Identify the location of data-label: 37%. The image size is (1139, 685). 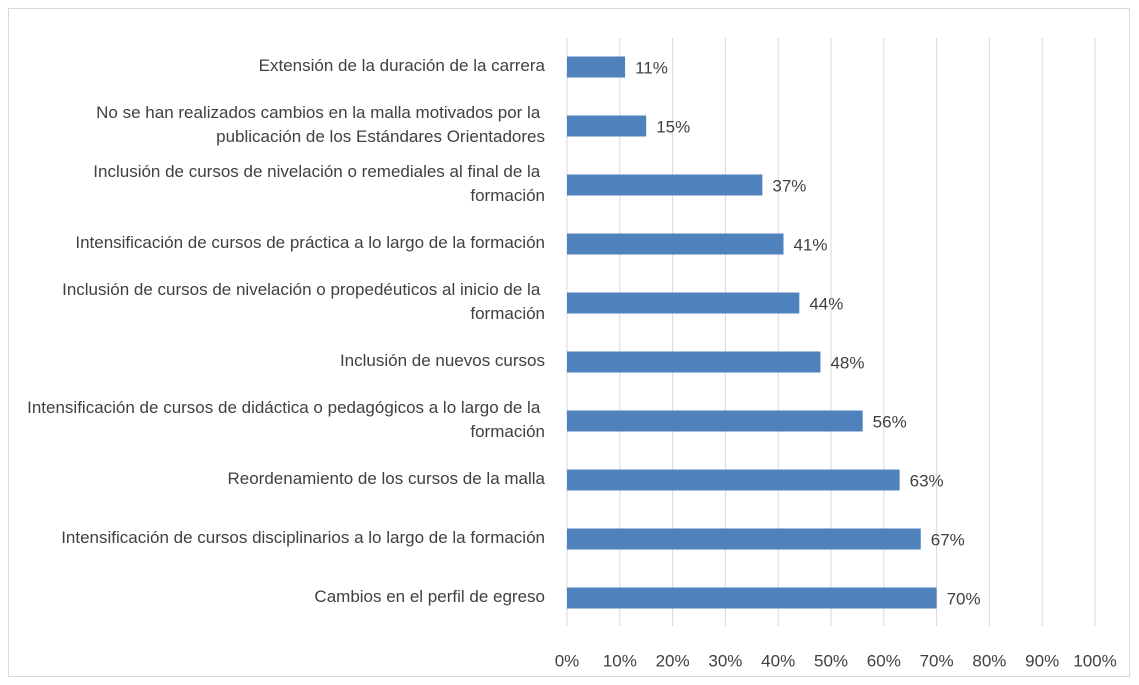
(789, 185).